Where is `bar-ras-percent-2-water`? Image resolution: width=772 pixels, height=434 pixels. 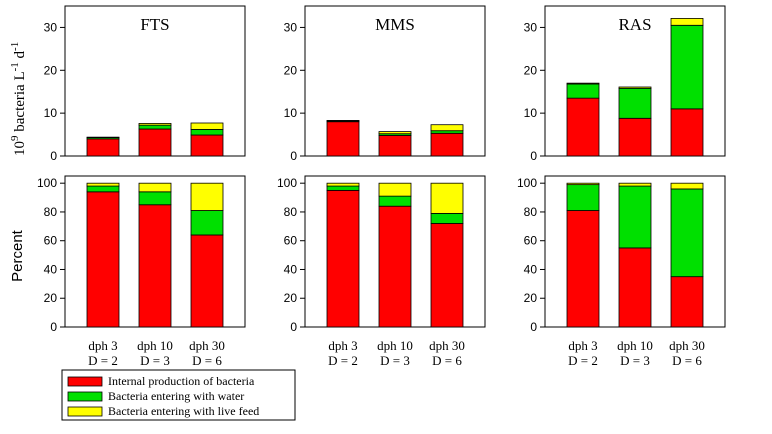 bar-ras-percent-2-water is located at coordinates (635, 217).